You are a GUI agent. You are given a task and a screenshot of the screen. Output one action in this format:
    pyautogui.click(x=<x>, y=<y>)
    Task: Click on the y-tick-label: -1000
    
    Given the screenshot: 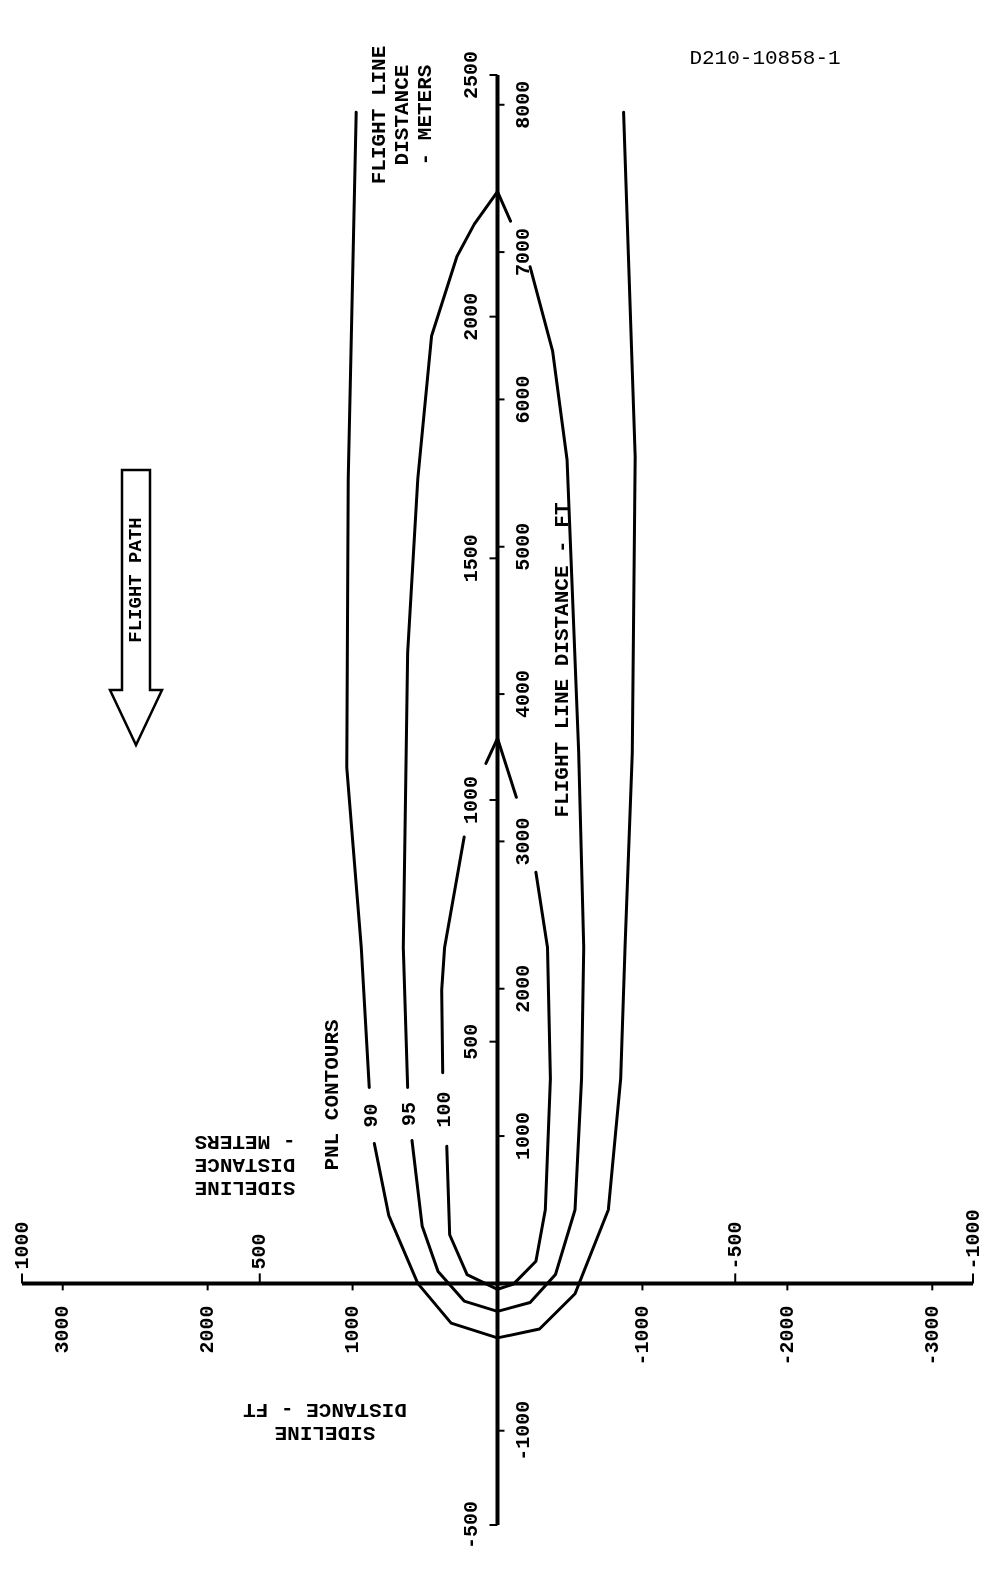 What is the action you would take?
    pyautogui.click(x=523, y=1430)
    